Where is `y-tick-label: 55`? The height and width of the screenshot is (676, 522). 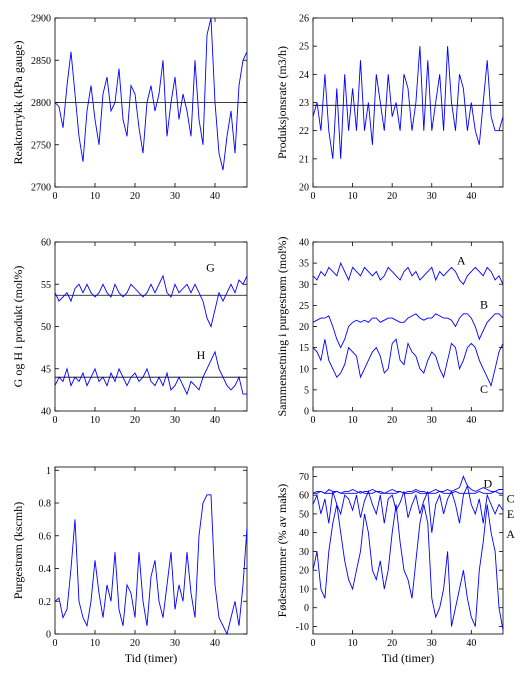 y-tick-label: 55 is located at coordinates (46, 285).